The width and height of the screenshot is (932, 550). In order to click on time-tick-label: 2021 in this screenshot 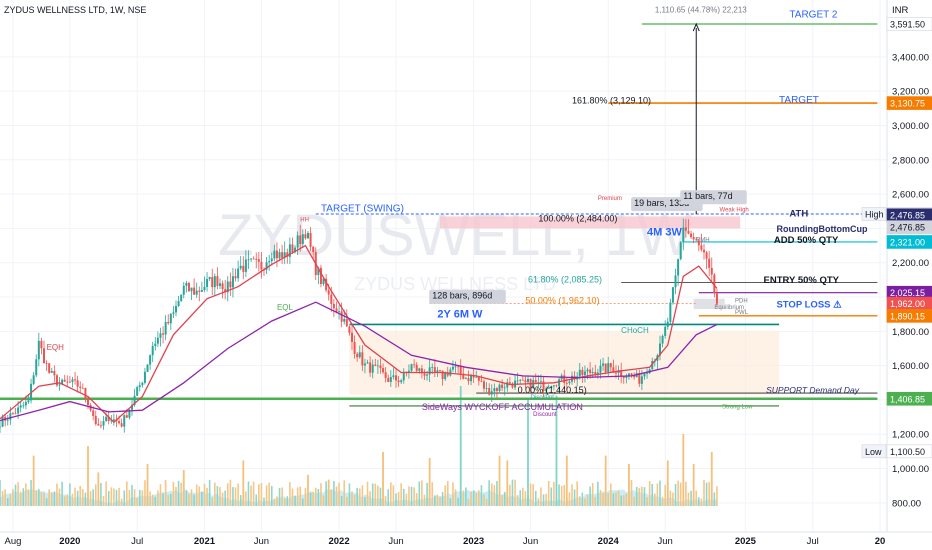, I will do `click(205, 541)`.